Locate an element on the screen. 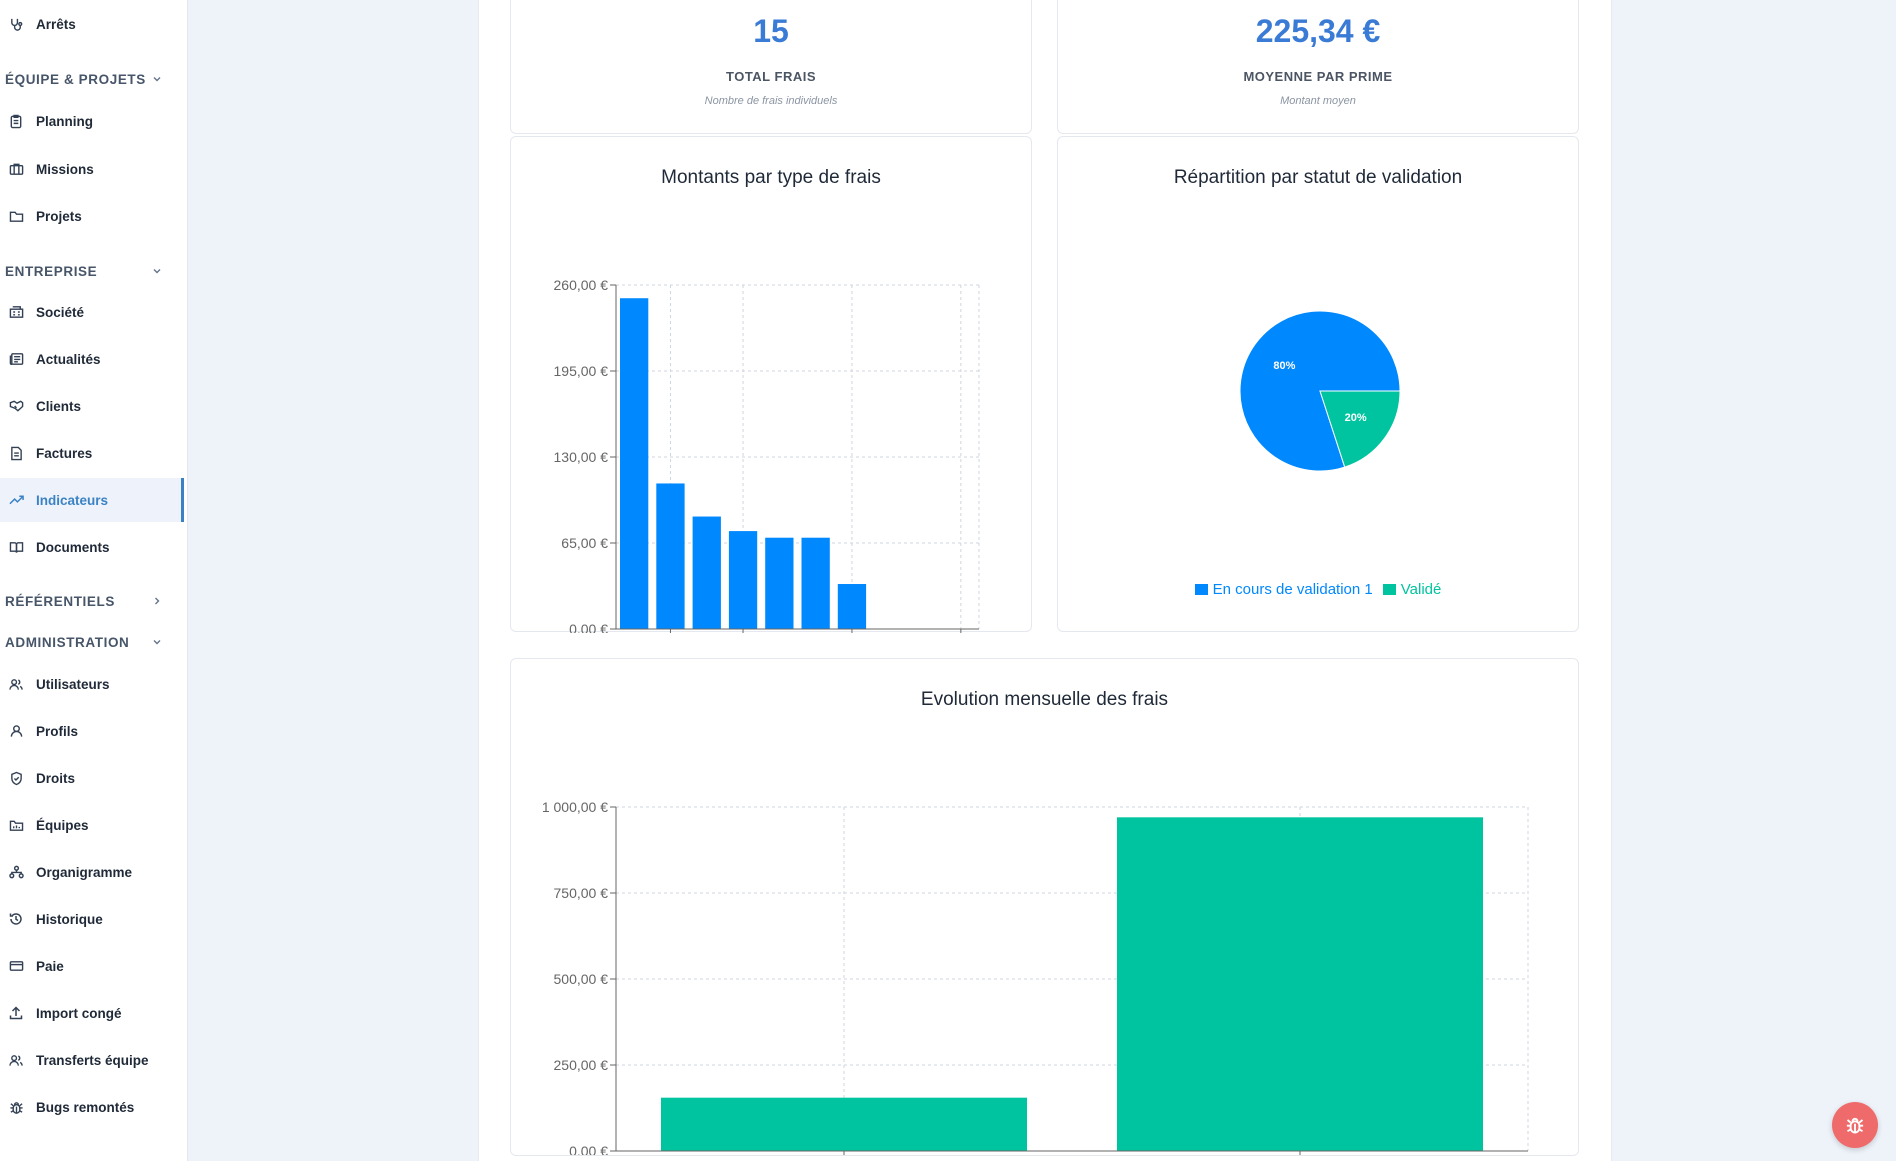  sidebar-item-label: Indicateurs is located at coordinates (72, 500).